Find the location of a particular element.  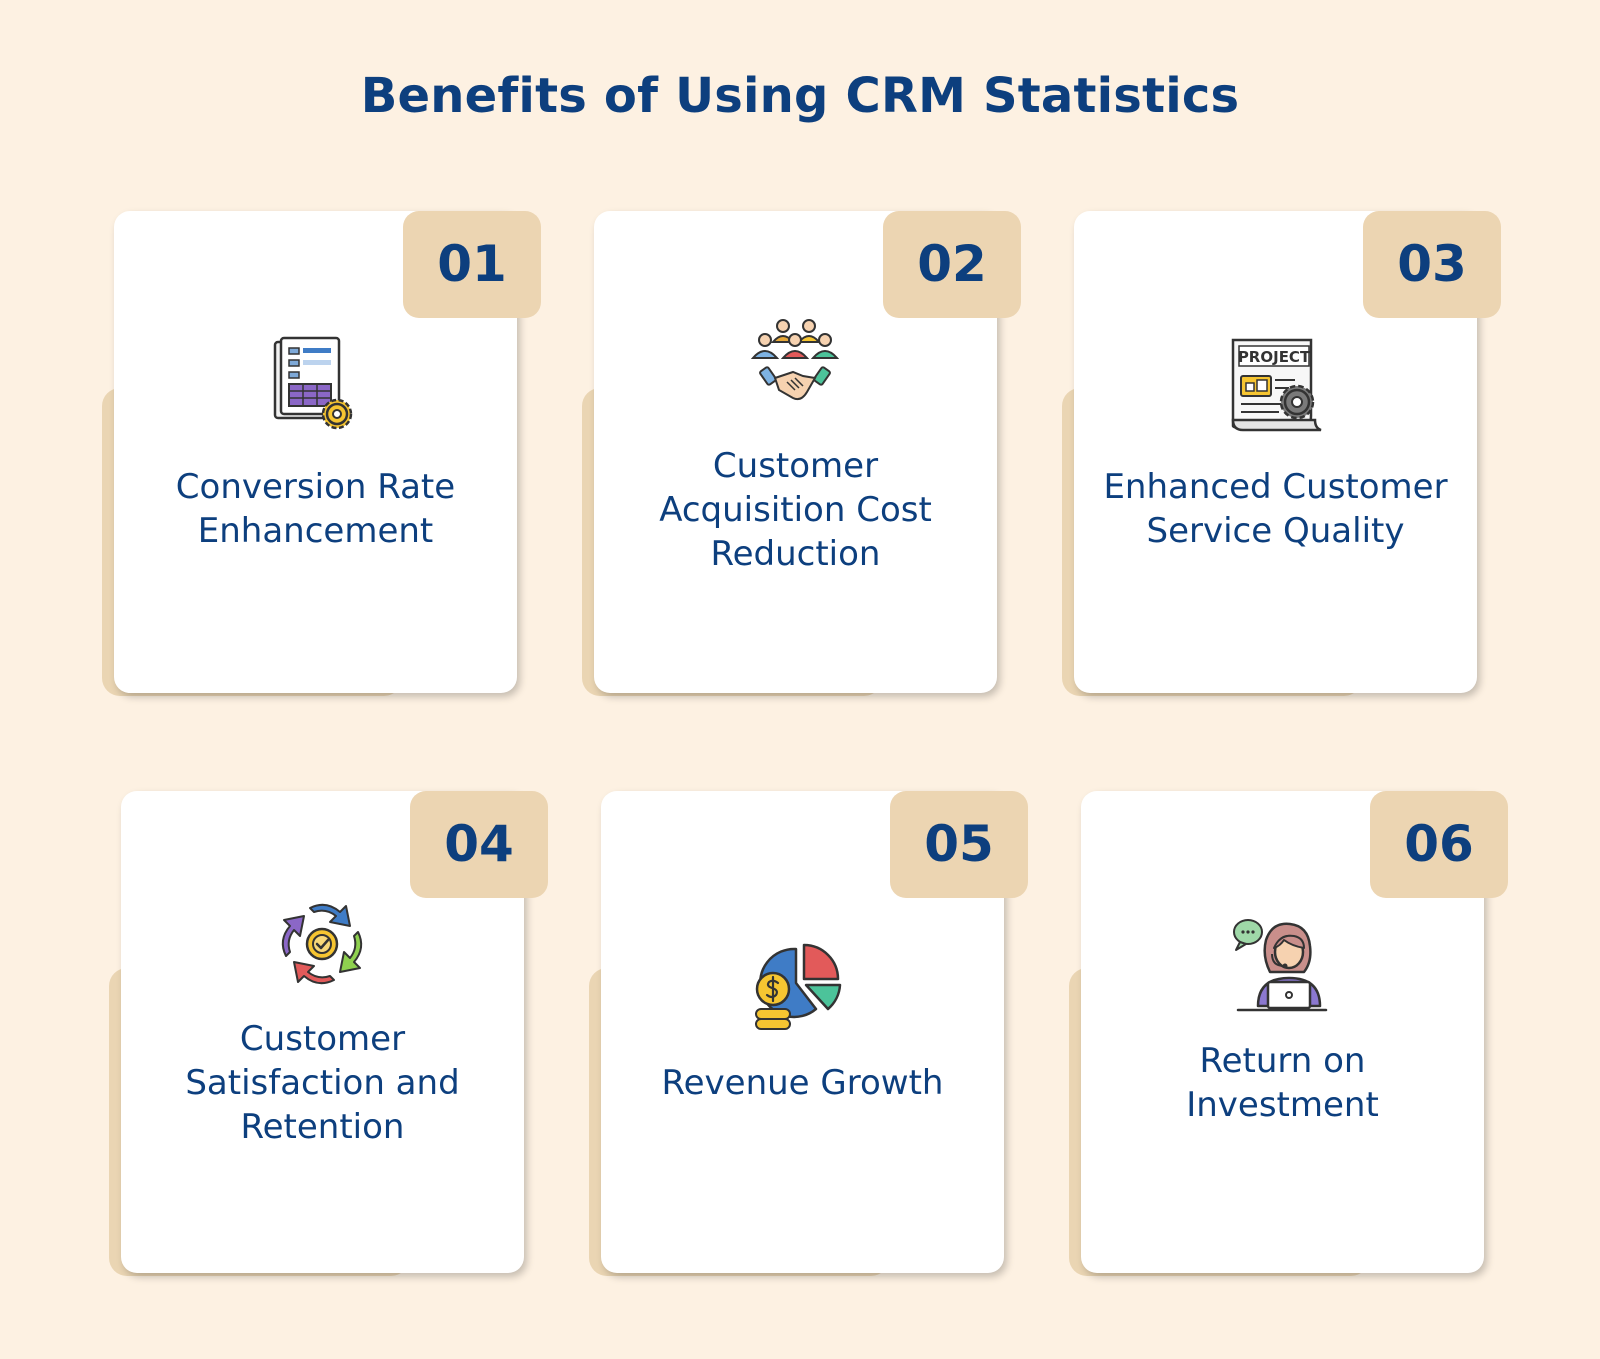

card-body: 05 Revenue Growth is located at coordinates (814, 1032).